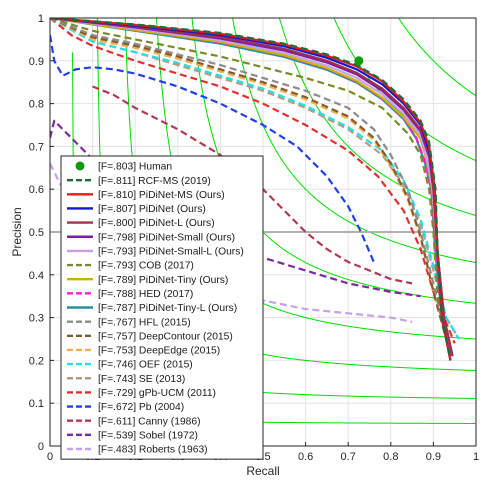 The image size is (496, 482). Describe the element at coordinates (36, 62) in the screenshot. I see `y-tick-label: 0.9` at that location.